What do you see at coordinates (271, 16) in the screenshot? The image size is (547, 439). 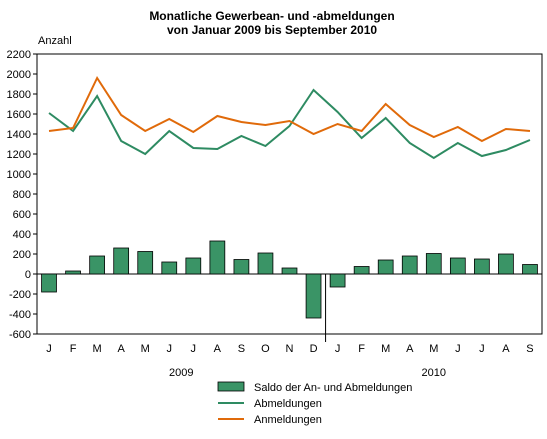 I see `chart-title: Monatliche Gewerbean- und -abmeldungen` at bounding box center [271, 16].